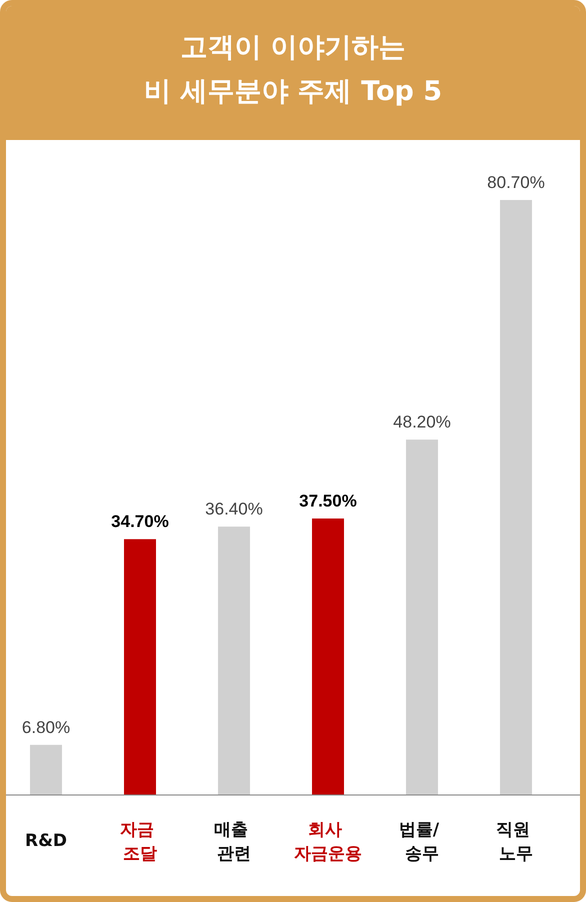 This screenshot has width=586, height=902. What do you see at coordinates (293, 73) in the screenshot?
I see `chart-title: 고객이 이야기하는 비 세무분야 주제 Top 5` at bounding box center [293, 73].